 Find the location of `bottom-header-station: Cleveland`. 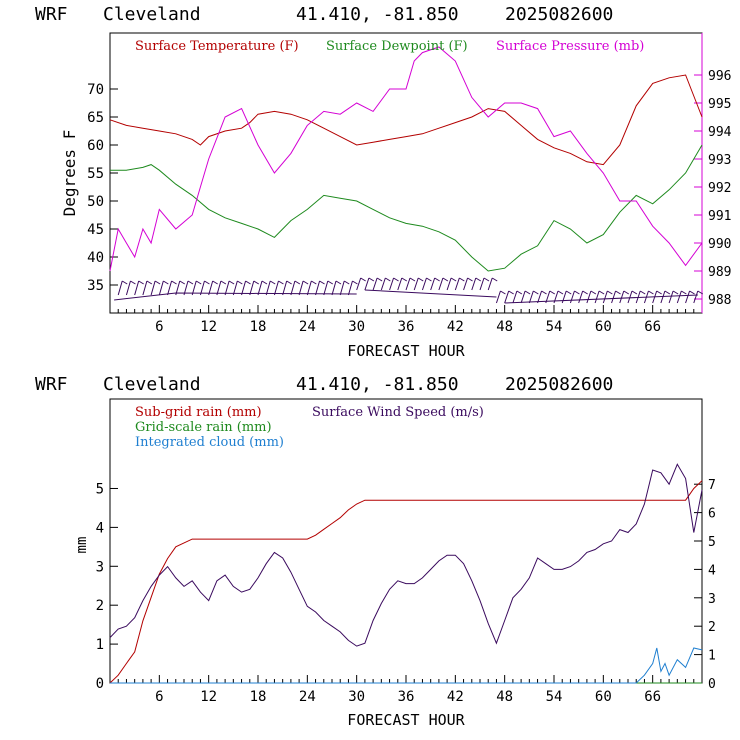

bottom-header-station: Cleveland is located at coordinates (152, 384).